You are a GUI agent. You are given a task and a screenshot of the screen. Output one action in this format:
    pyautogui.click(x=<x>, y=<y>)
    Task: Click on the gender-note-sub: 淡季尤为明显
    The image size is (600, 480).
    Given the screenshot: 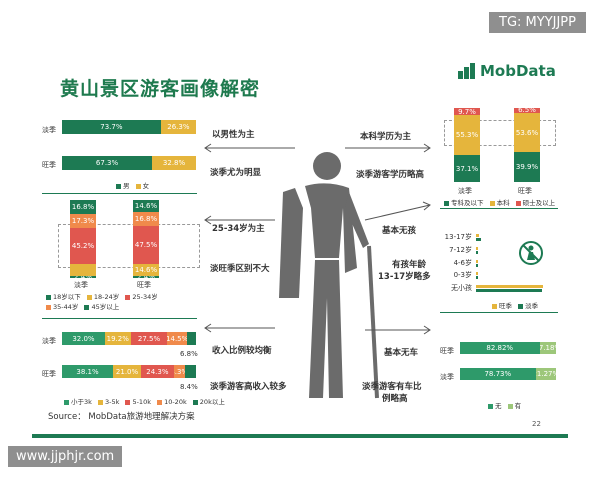 What is the action you would take?
    pyautogui.click(x=236, y=173)
    